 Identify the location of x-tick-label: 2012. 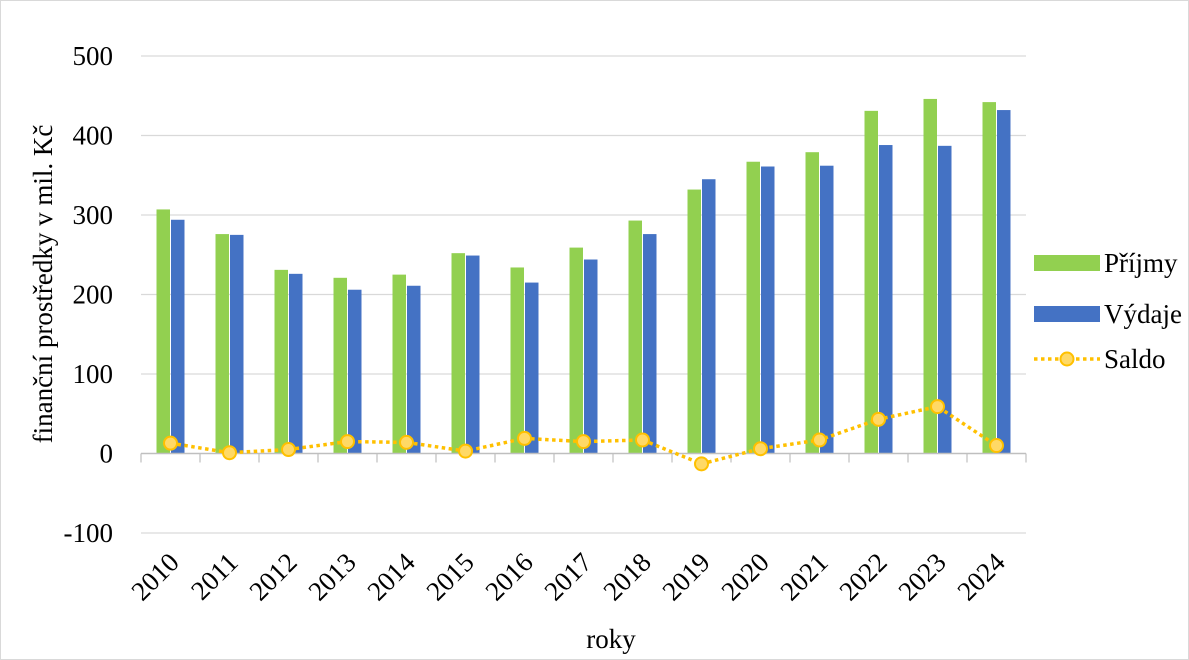
(272, 576).